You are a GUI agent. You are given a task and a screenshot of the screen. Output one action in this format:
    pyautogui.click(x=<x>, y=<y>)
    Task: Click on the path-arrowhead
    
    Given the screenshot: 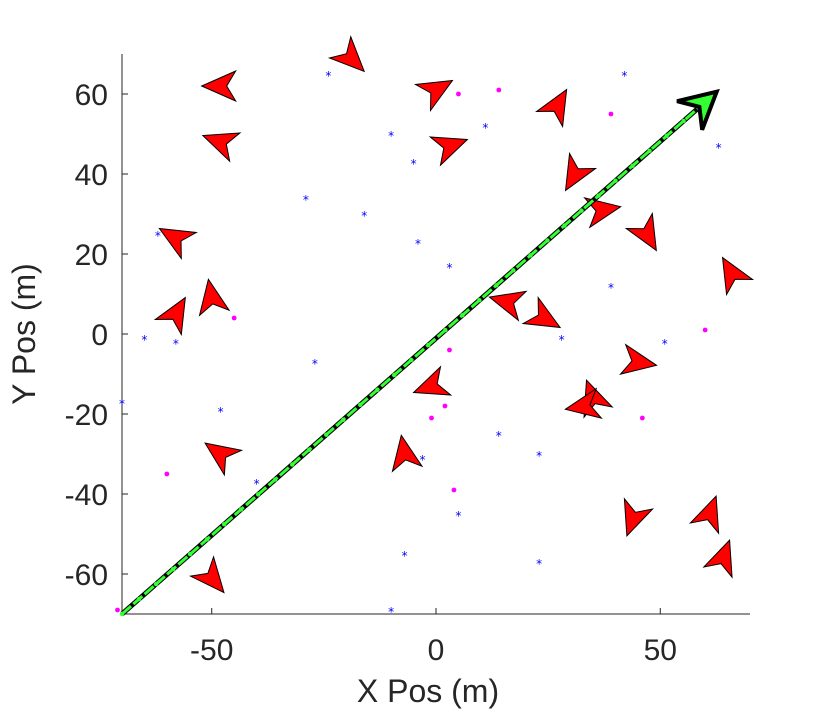 What is the action you would take?
    pyautogui.click(x=698, y=109)
    